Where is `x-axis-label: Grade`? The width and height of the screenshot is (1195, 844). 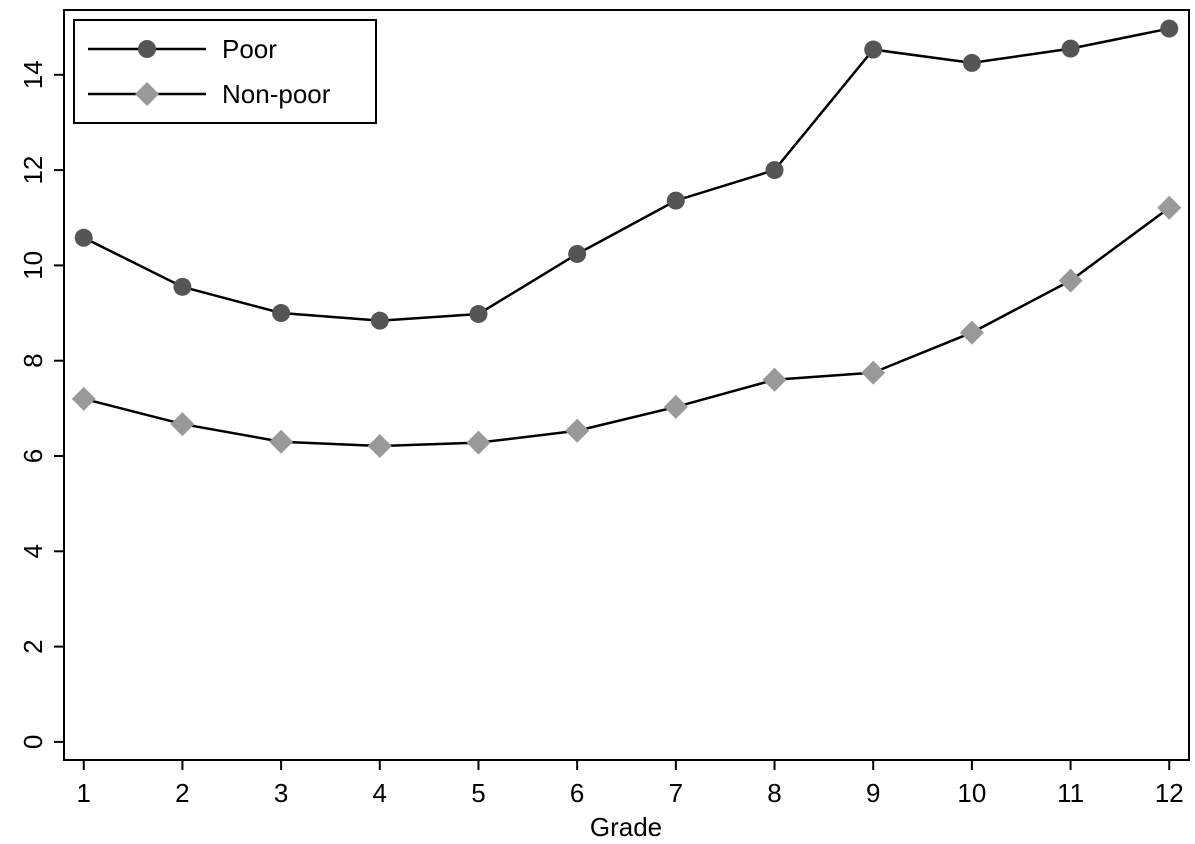
x-axis-label: Grade is located at coordinates (626, 827).